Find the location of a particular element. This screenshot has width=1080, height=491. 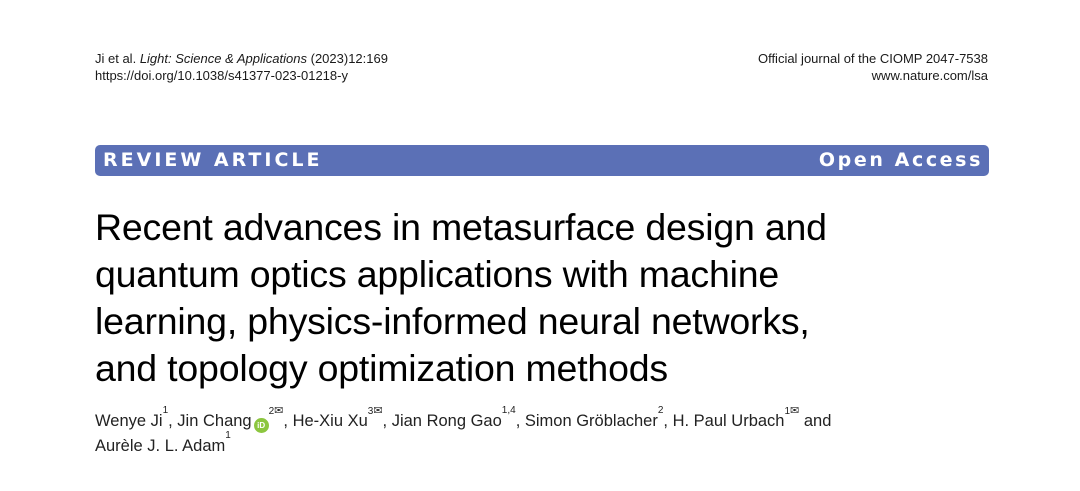

journal-line: Official journal of the CIOMP 2047-7538 is located at coordinates (872, 58).